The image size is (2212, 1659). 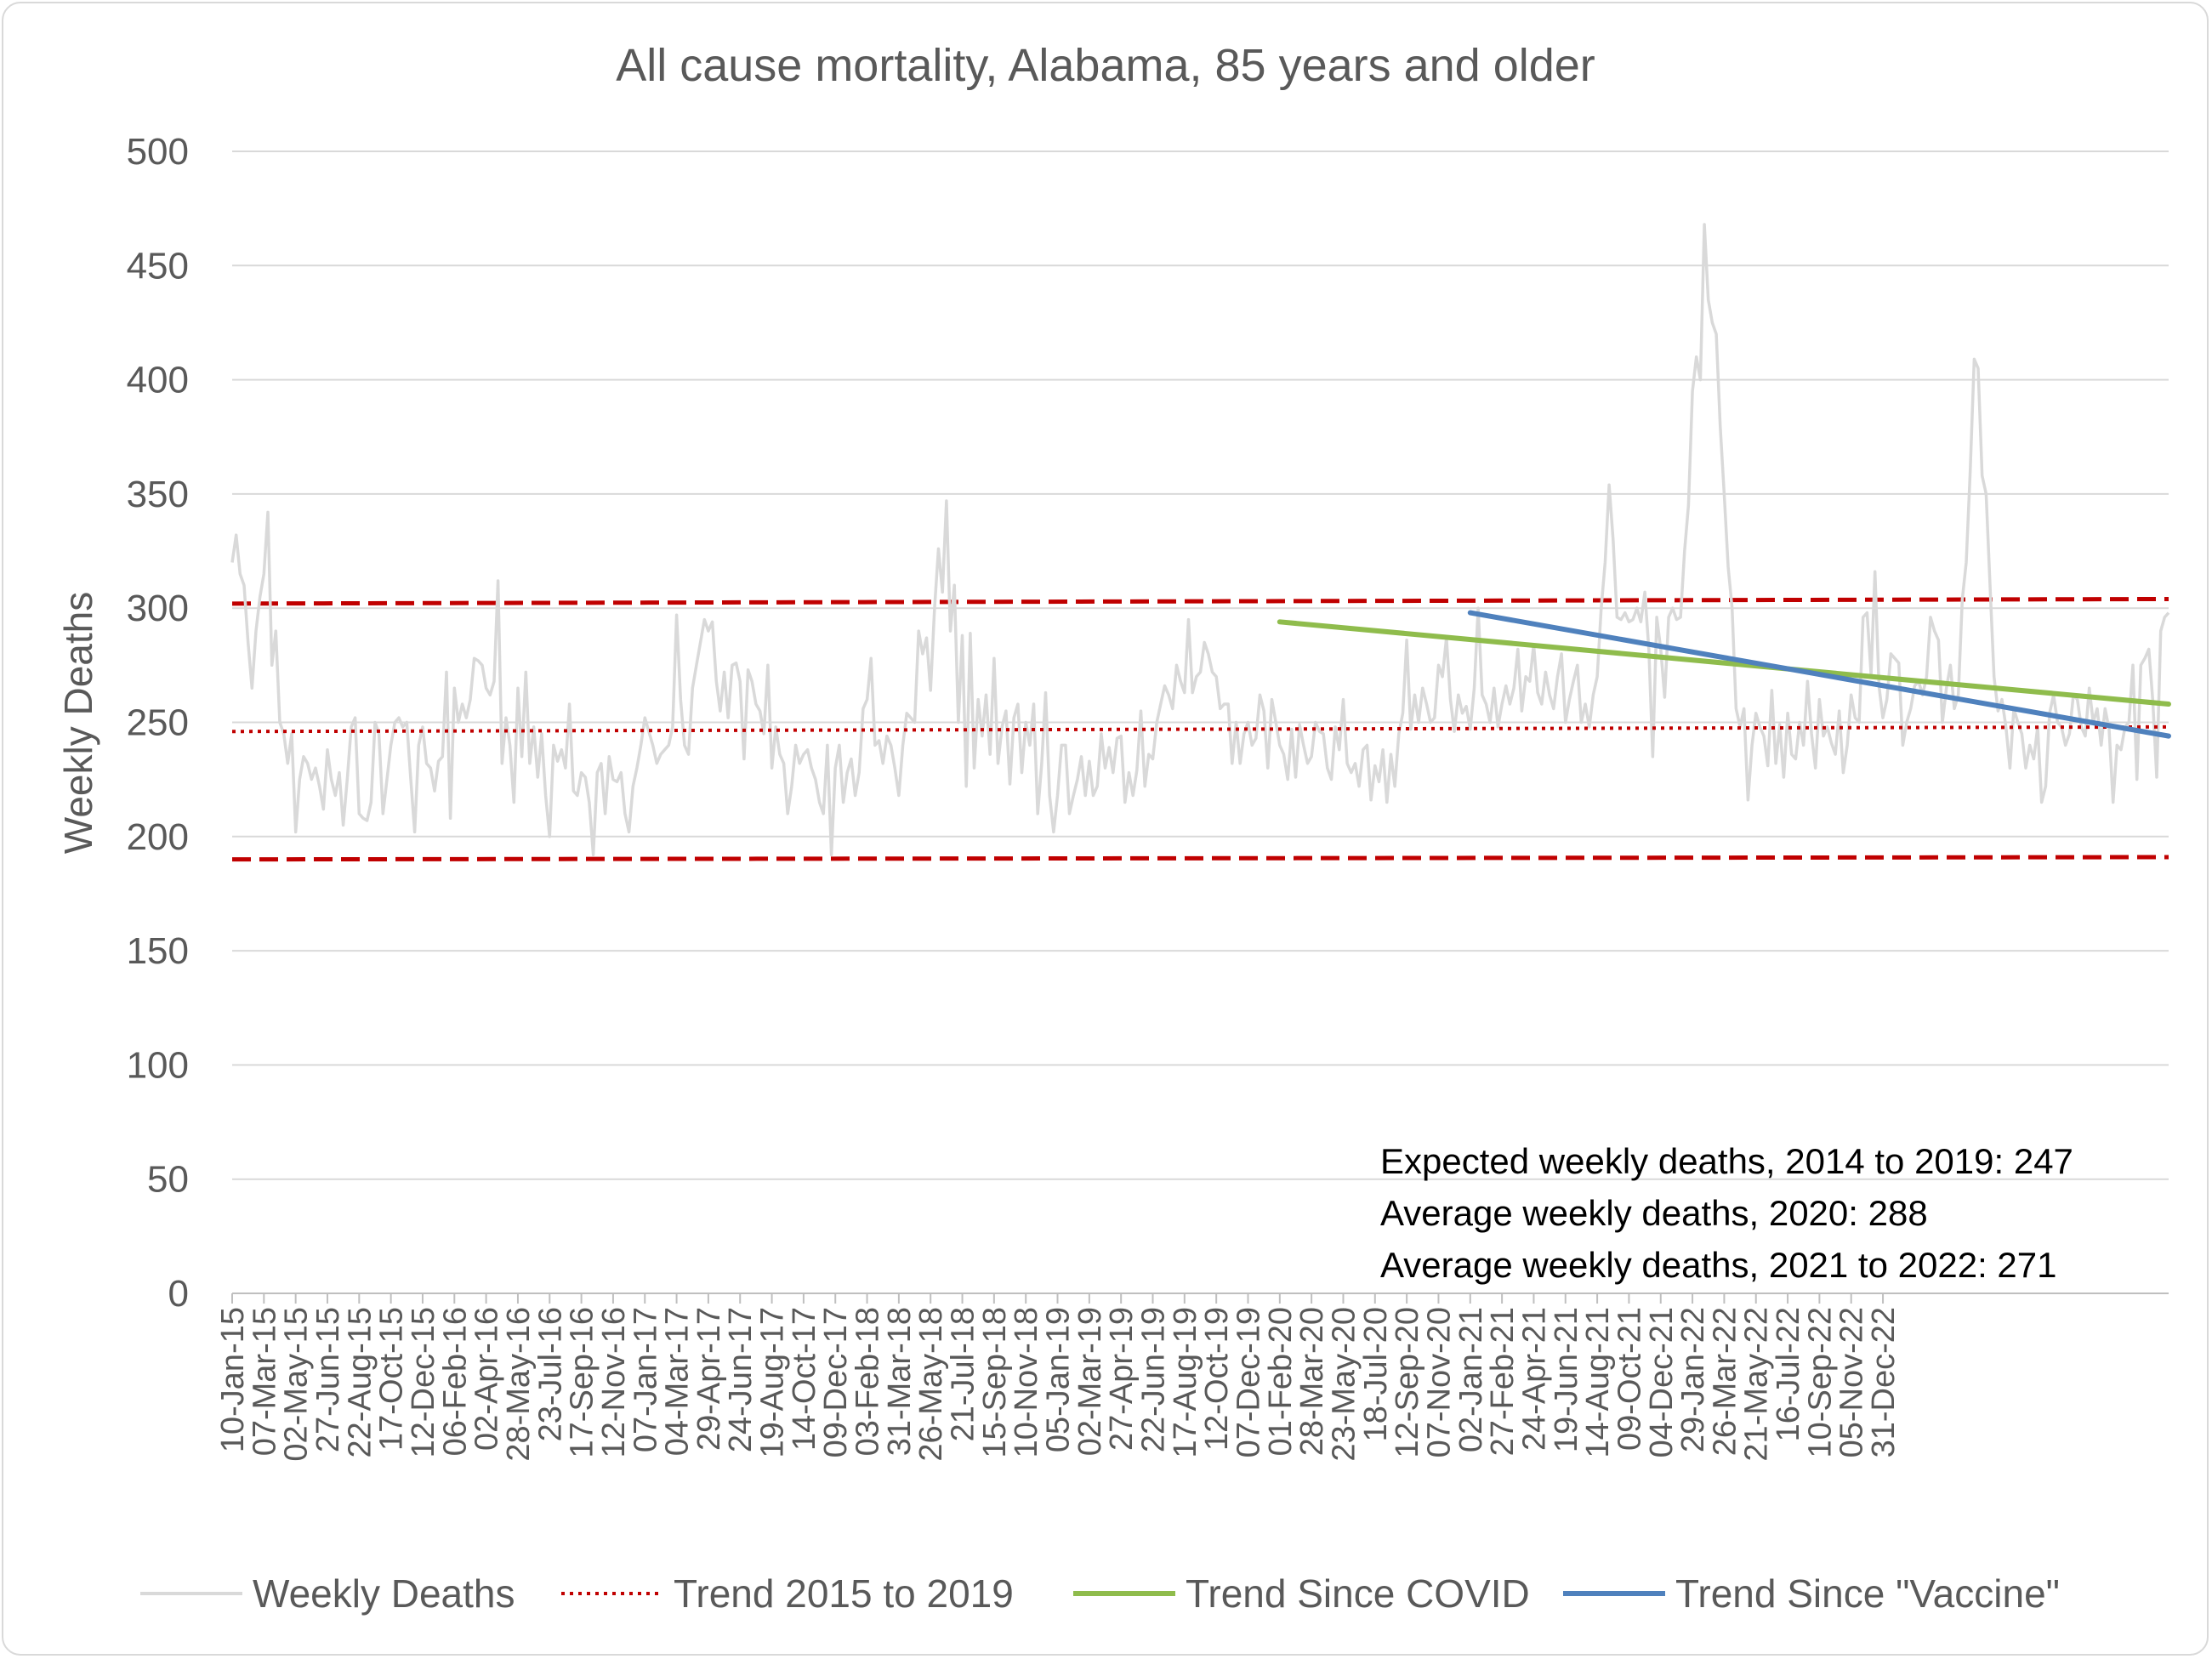 I want to click on x-tick-label: 03-Feb-18, so click(x=868, y=1381).